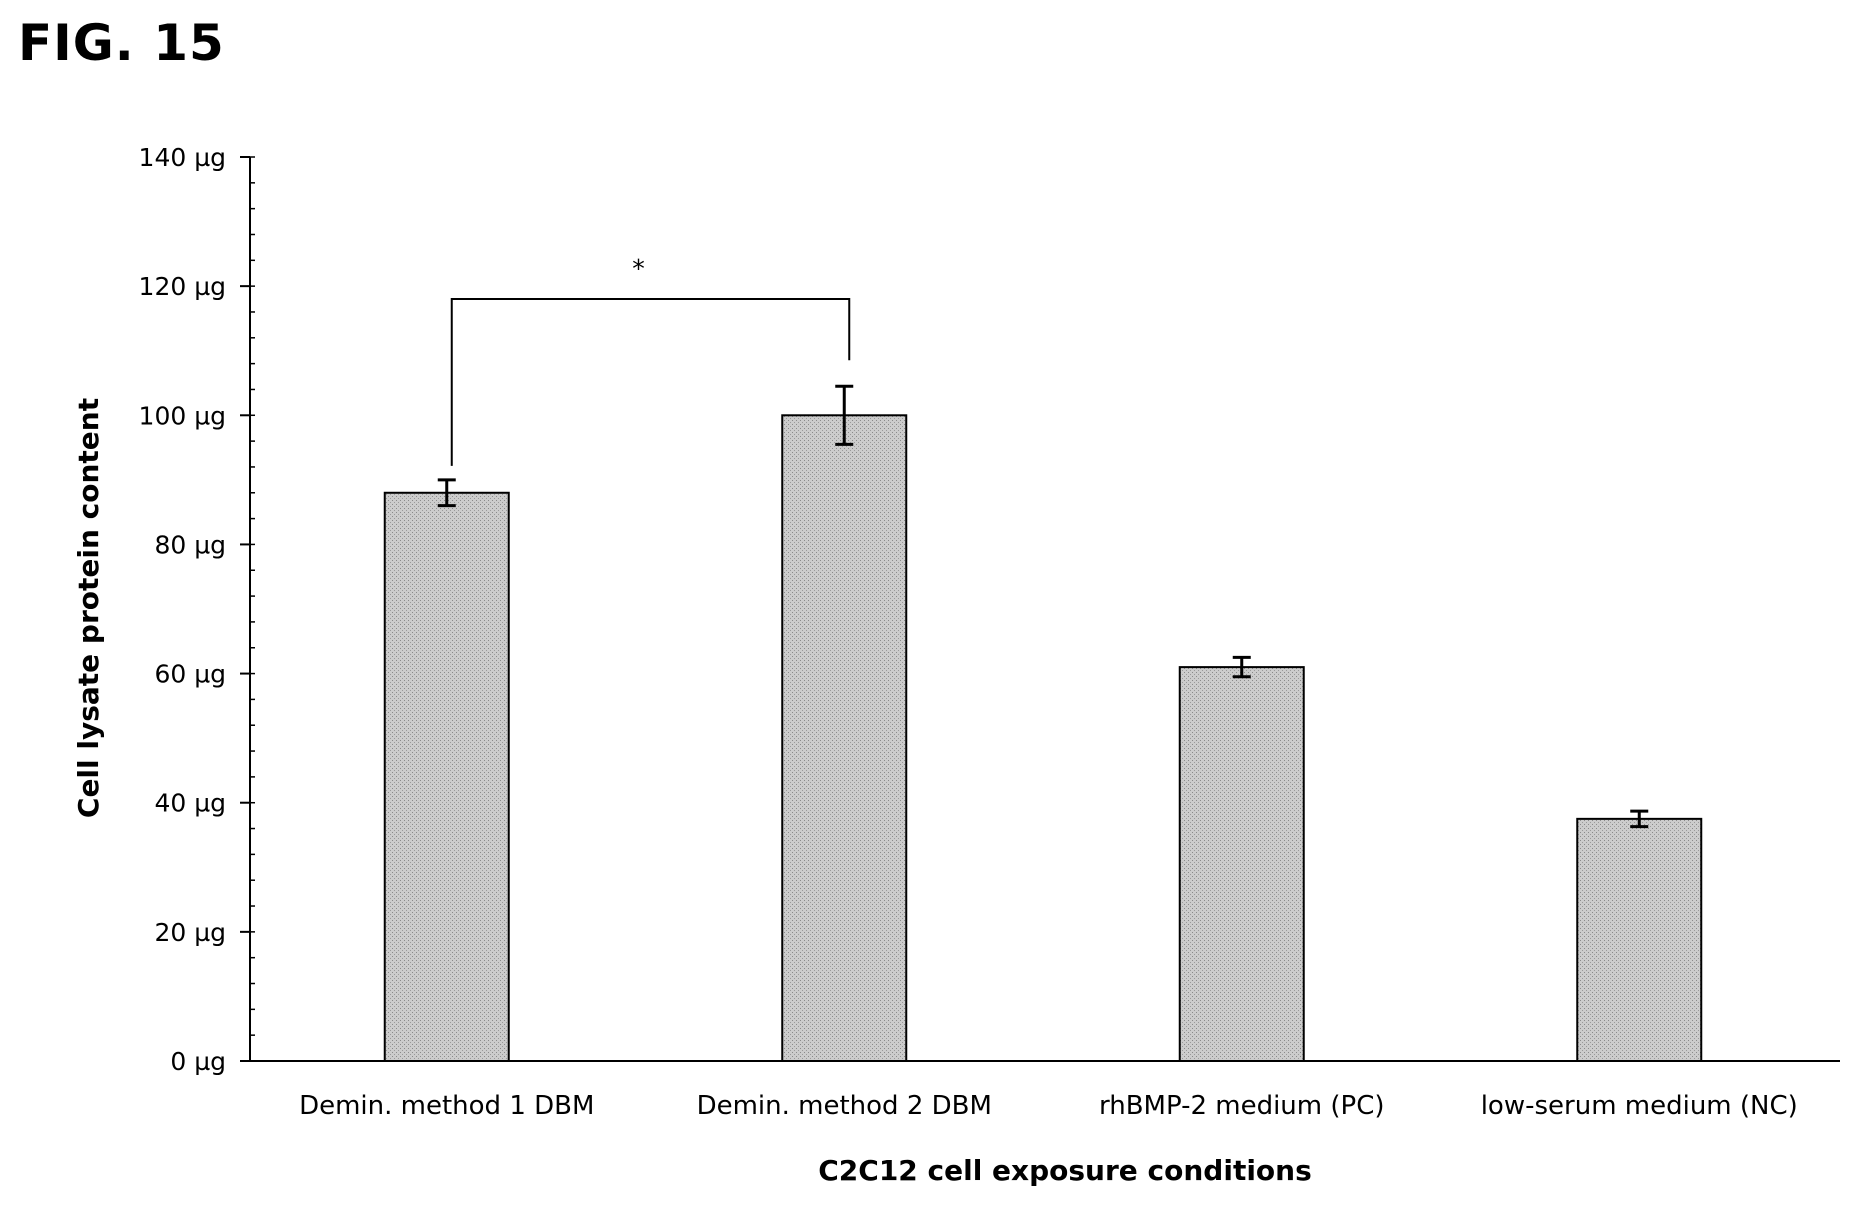 This screenshot has height=1207, width=1863. What do you see at coordinates (190, 932) in the screenshot?
I see `y-tick-label: 20 µg` at bounding box center [190, 932].